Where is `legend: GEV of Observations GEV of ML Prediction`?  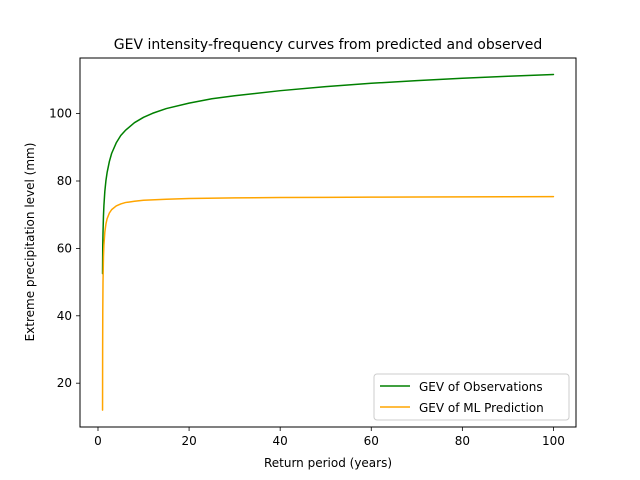 legend: GEV of Observations GEV of ML Prediction is located at coordinates (471, 397).